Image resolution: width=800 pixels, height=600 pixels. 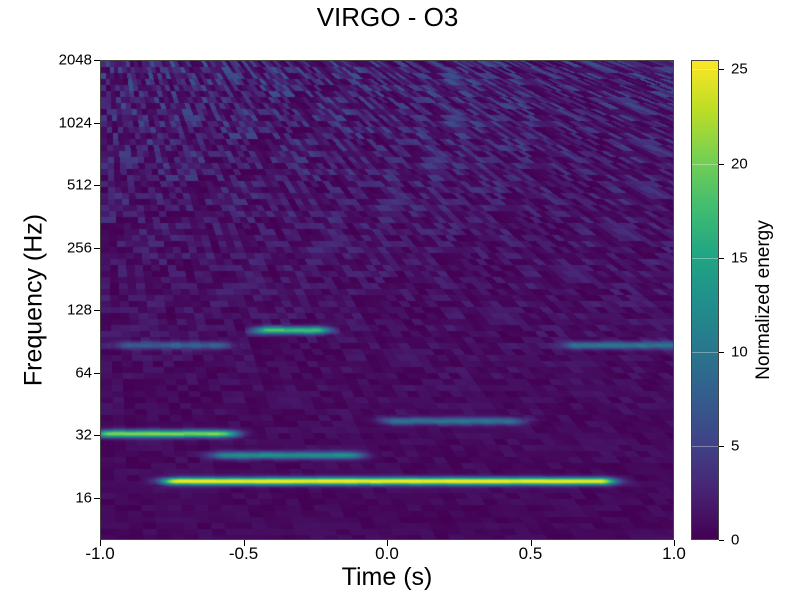 What do you see at coordinates (75, 60) in the screenshot?
I see `y-tick-label: 2048` at bounding box center [75, 60].